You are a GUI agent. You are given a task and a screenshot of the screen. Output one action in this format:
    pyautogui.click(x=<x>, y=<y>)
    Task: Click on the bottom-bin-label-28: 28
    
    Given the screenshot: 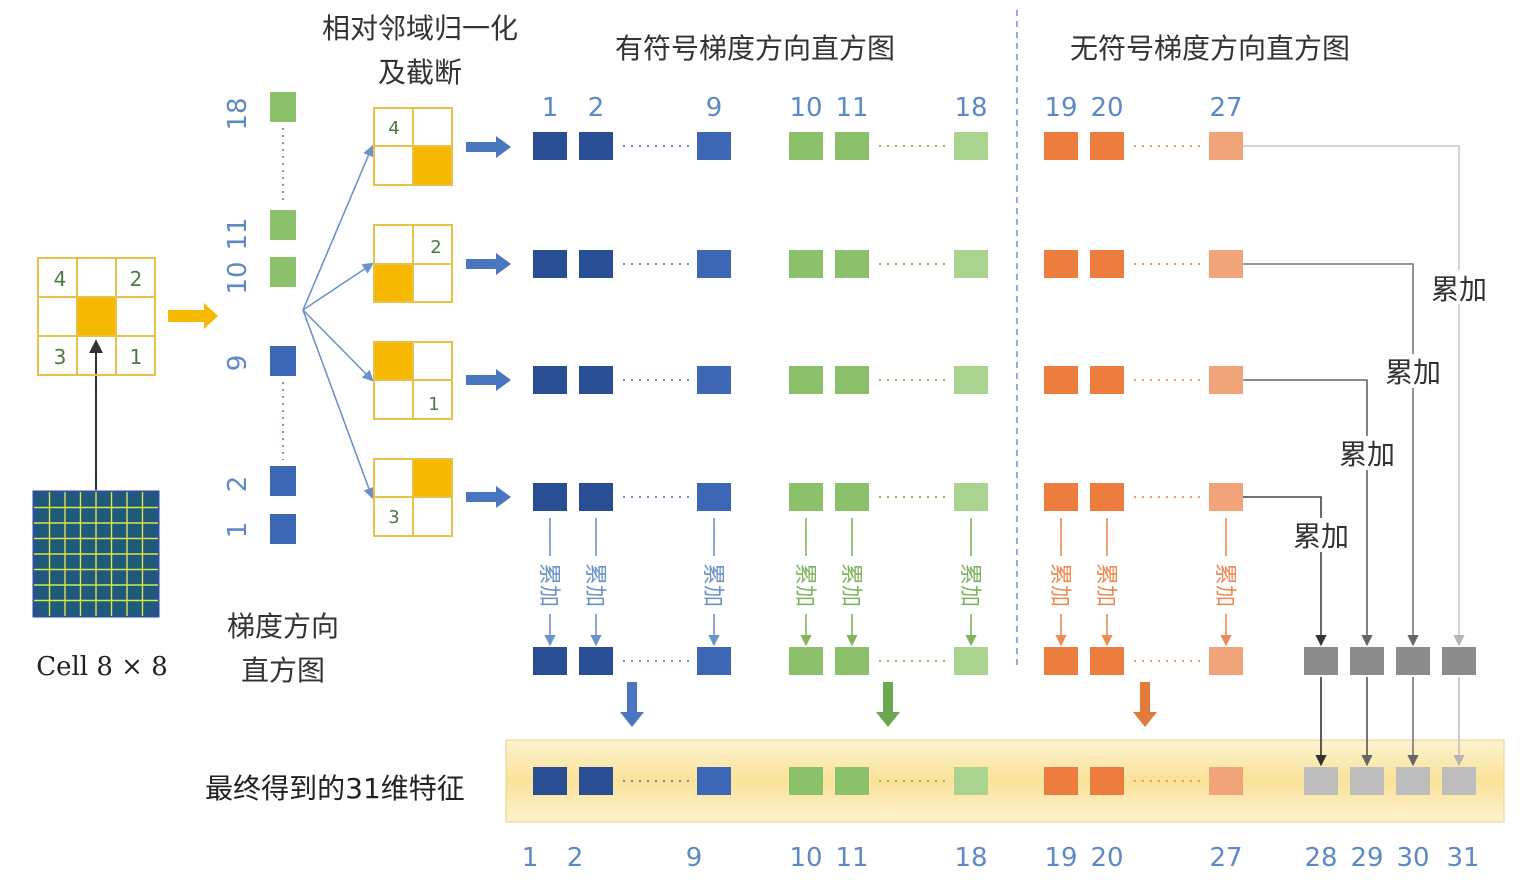 What is the action you would take?
    pyautogui.click(x=1320, y=858)
    